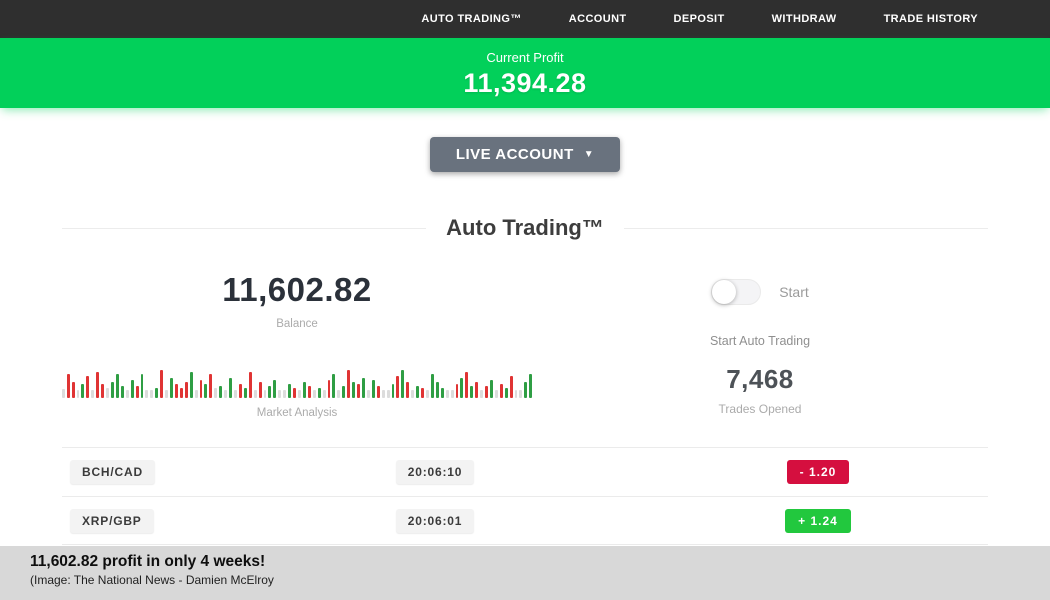 This screenshot has height=600, width=1050. What do you see at coordinates (297, 289) in the screenshot?
I see `balance-value: 11,602.82` at bounding box center [297, 289].